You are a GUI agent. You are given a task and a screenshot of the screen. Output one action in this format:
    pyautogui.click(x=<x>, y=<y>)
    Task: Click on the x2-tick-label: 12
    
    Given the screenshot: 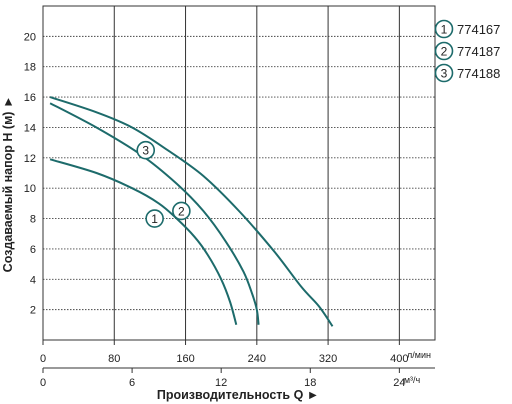 What is the action you would take?
    pyautogui.click(x=221, y=383)
    